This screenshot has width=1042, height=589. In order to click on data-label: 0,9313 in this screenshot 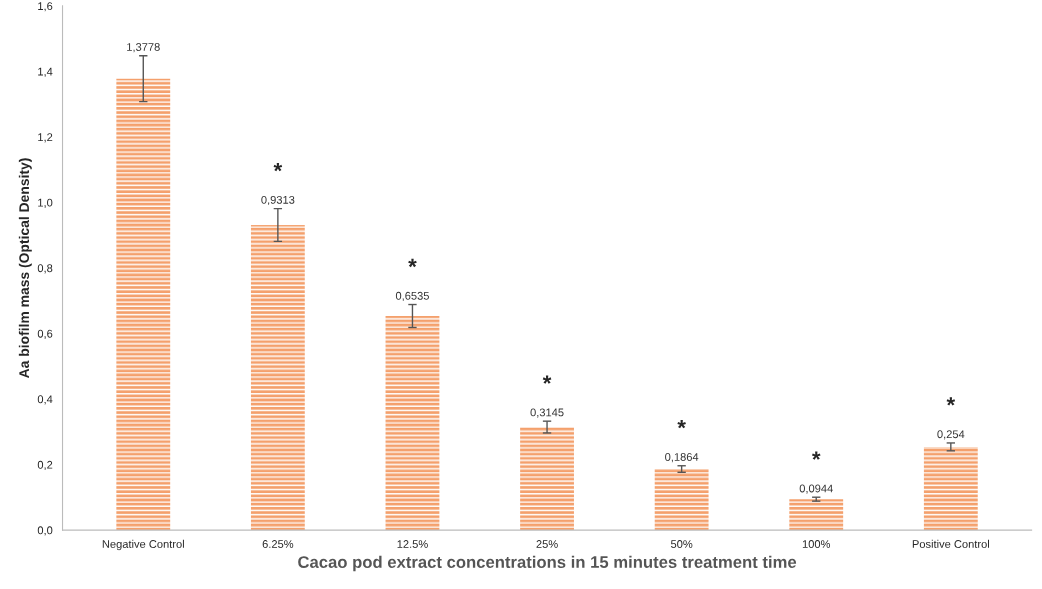, I will do `click(278, 200)`.